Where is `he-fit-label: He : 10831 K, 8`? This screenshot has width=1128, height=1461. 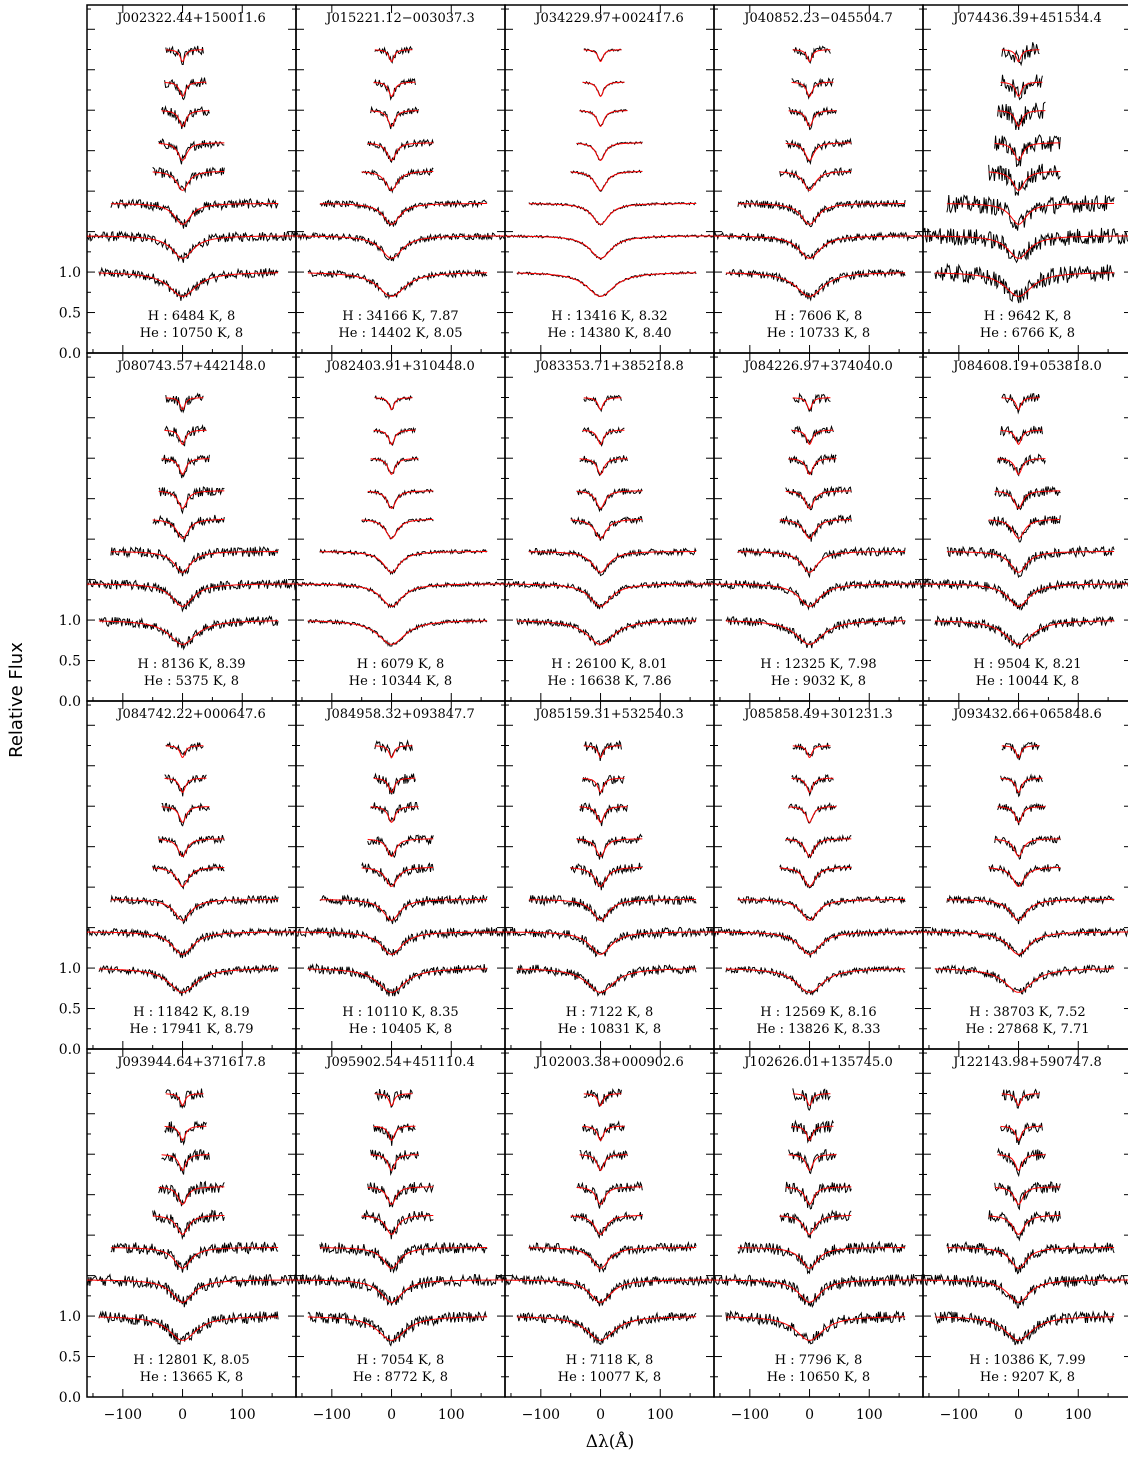
he-fit-label: He : 10831 K, 8 is located at coordinates (609, 1029).